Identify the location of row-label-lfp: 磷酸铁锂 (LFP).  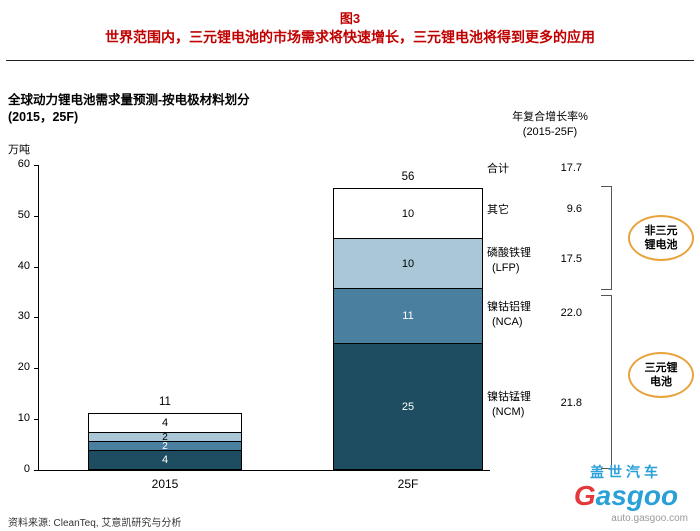
(516, 261).